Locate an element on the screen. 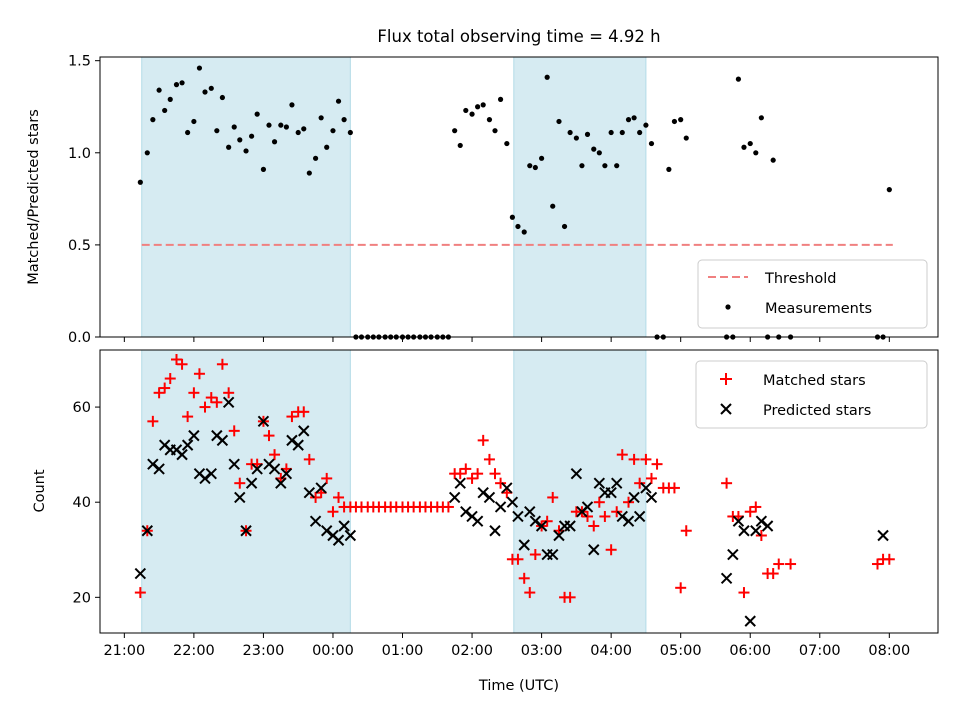 Image resolution: width=960 pixels, height=720 pixels. x-axis-label: Time (UTC) is located at coordinates (518, 686).